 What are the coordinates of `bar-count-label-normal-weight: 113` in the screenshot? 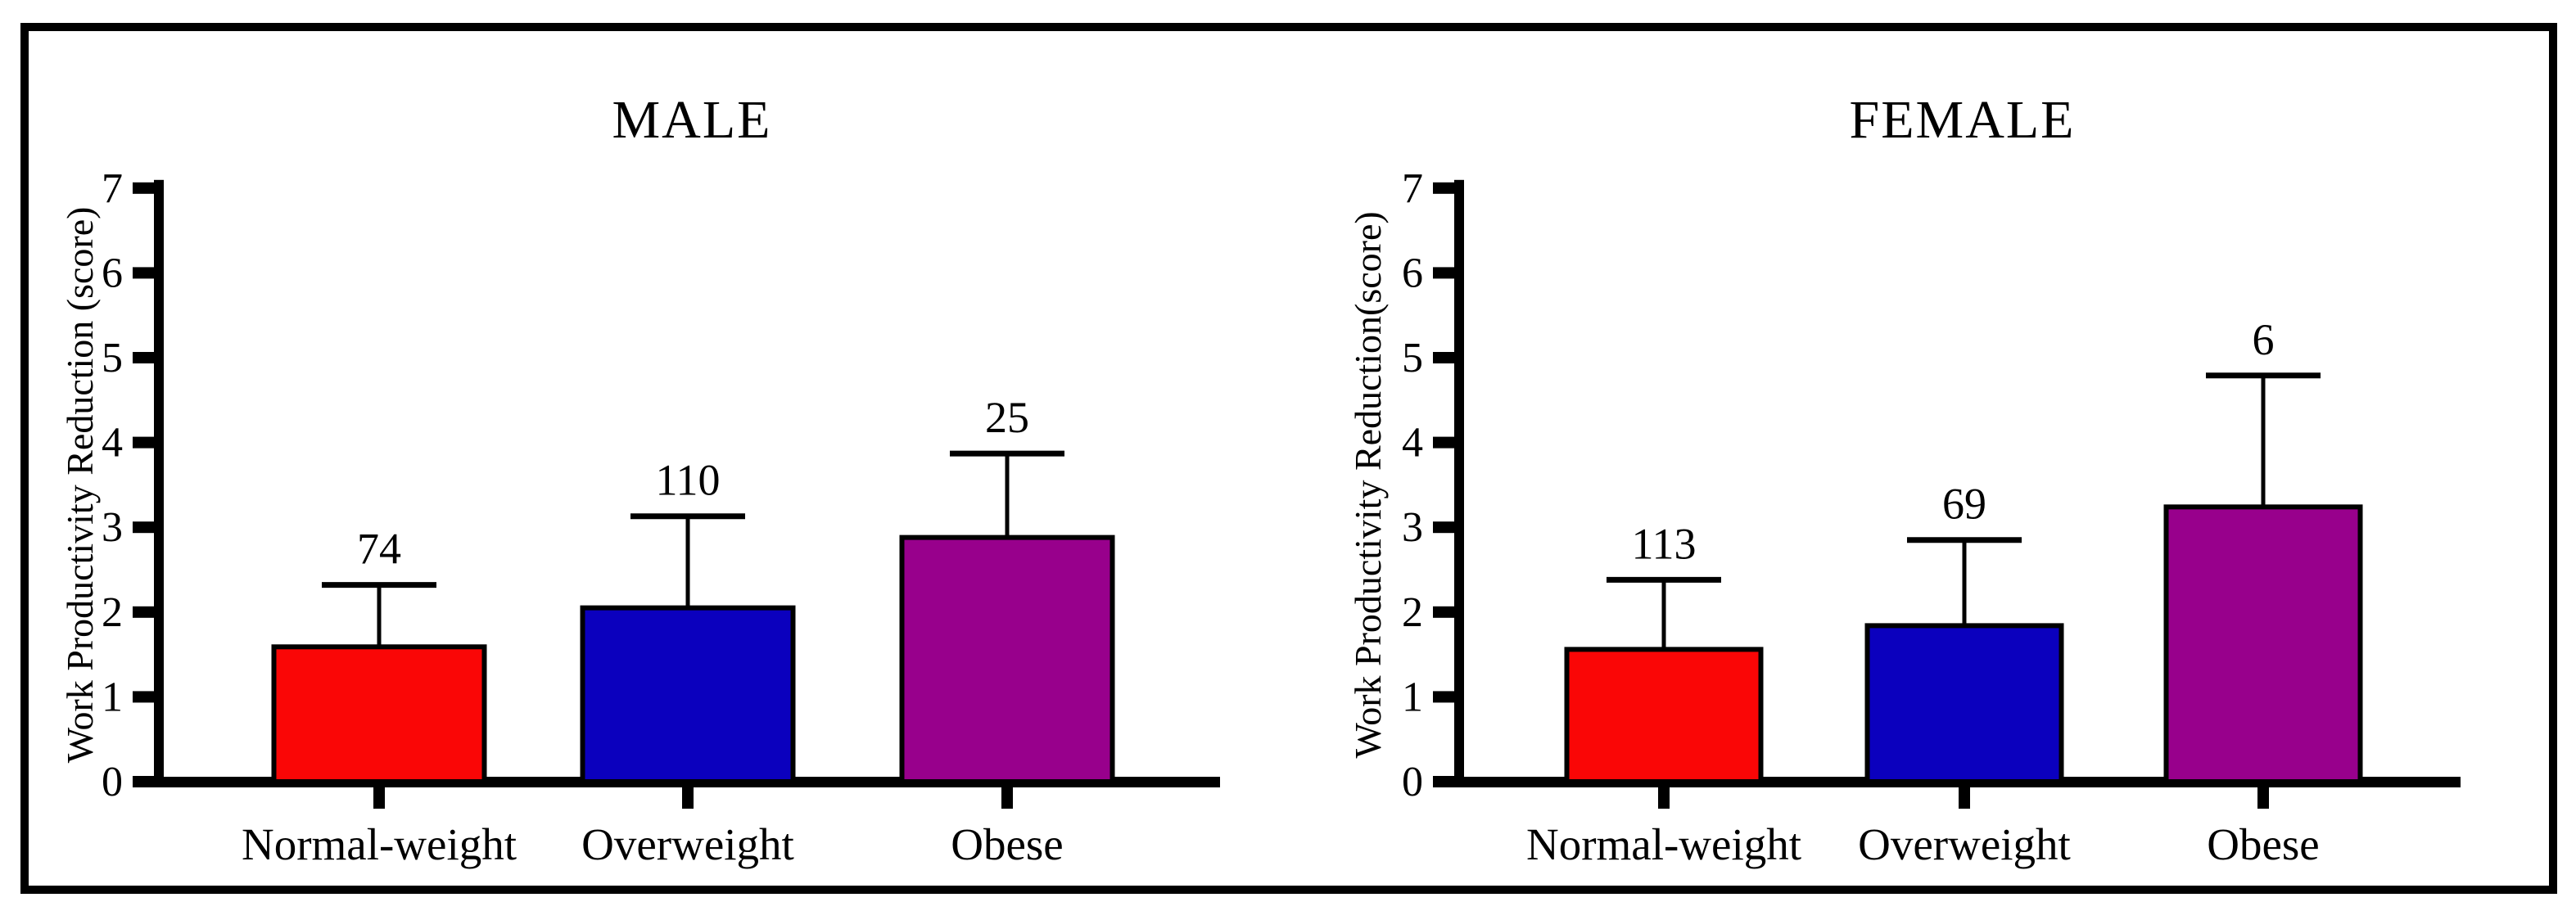 It's located at (1664, 544).